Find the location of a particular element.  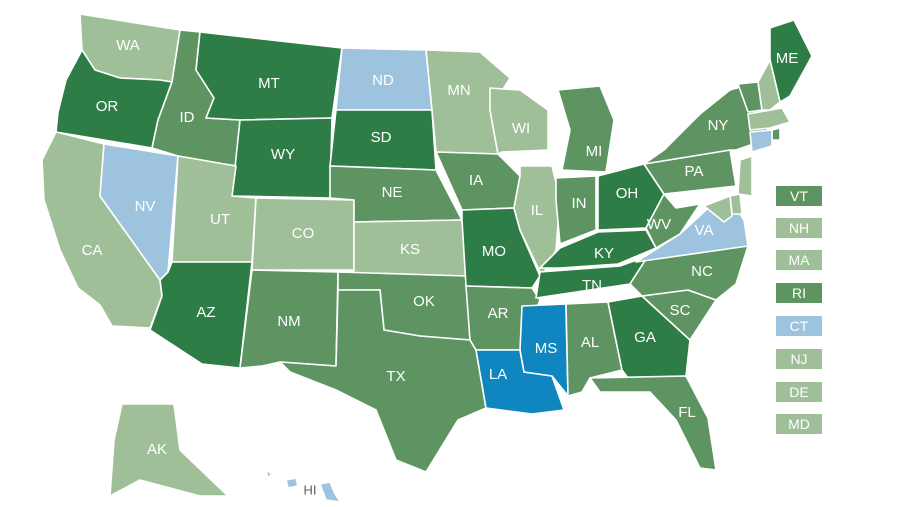

state-ak is located at coordinates (169, 450).